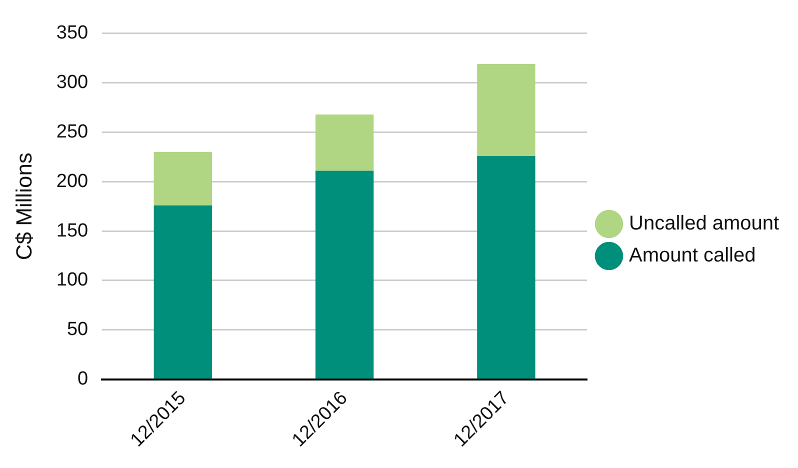  Describe the element at coordinates (83, 379) in the screenshot. I see `y-tick-label: 0` at that location.